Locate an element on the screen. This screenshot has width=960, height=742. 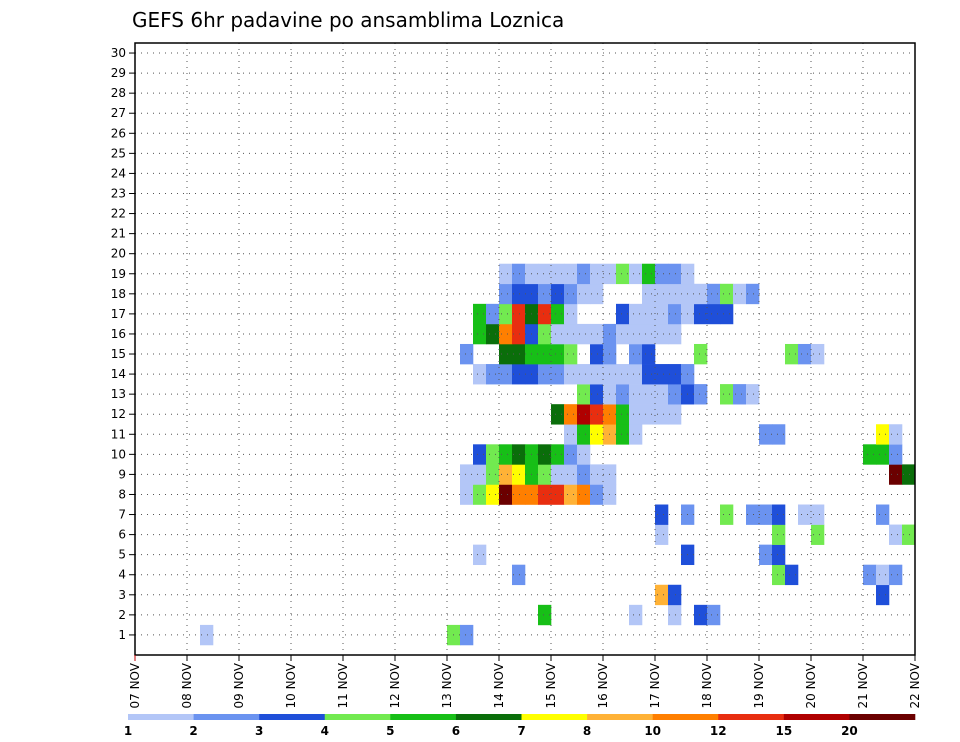
y-tick-label: 11 is located at coordinates (118, 434).